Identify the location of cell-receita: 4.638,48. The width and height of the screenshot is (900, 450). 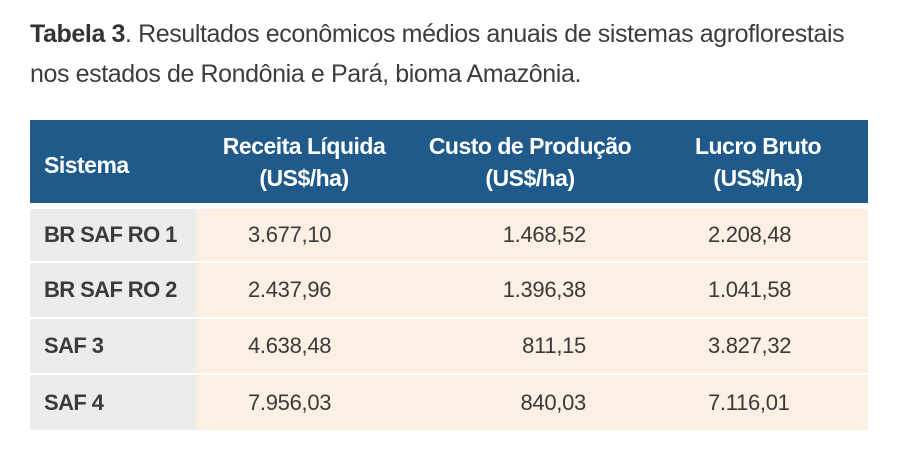
(304, 345).